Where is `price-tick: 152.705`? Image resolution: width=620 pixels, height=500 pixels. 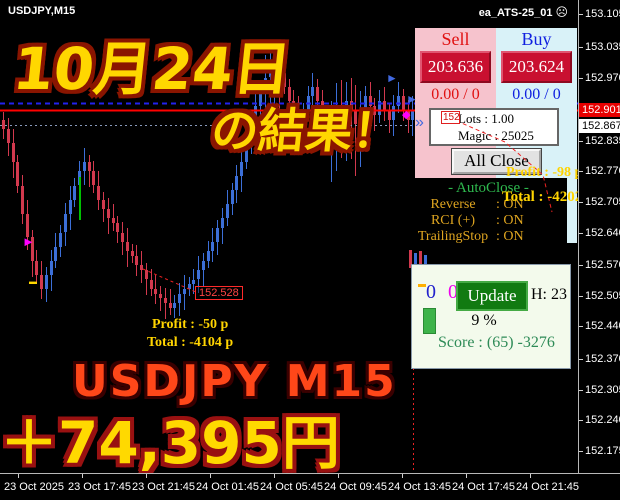
price-tick: 152.705 is located at coordinates (599, 202).